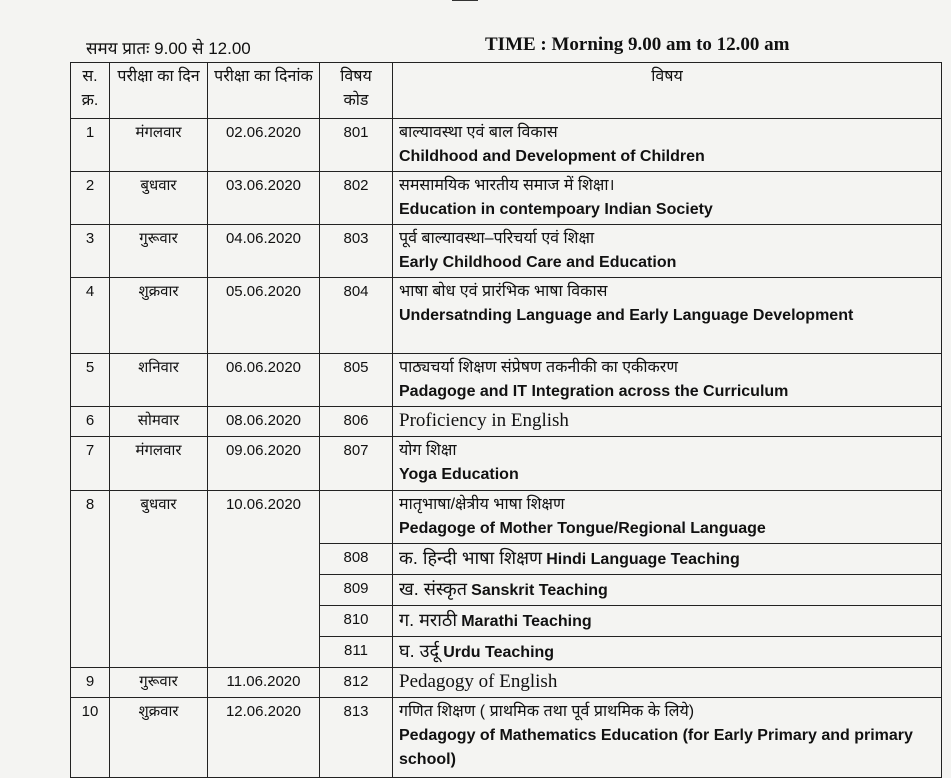 The height and width of the screenshot is (778, 951). Describe the element at coordinates (168, 48) in the screenshot. I see `time-hindi: समय प्रातः 9.00 से 12.00` at that location.